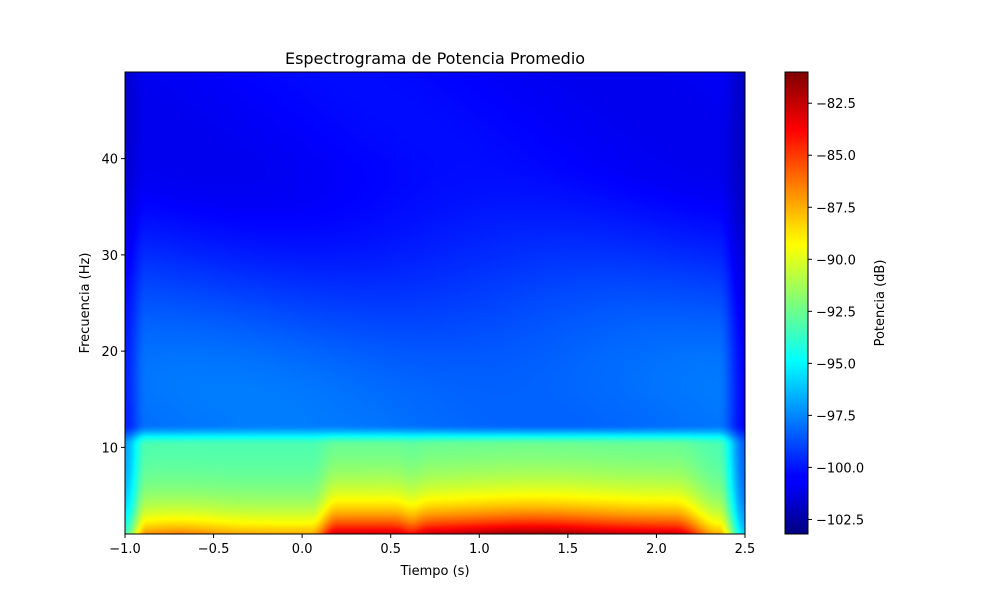 This screenshot has height=600, width=1000. What do you see at coordinates (125, 549) in the screenshot?
I see `x-tick-label: −1.0` at bounding box center [125, 549].